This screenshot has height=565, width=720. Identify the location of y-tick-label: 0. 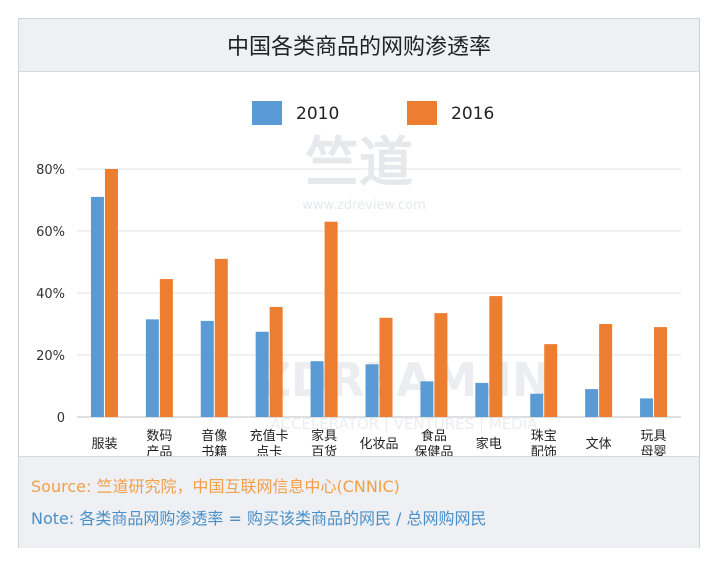
(61, 418).